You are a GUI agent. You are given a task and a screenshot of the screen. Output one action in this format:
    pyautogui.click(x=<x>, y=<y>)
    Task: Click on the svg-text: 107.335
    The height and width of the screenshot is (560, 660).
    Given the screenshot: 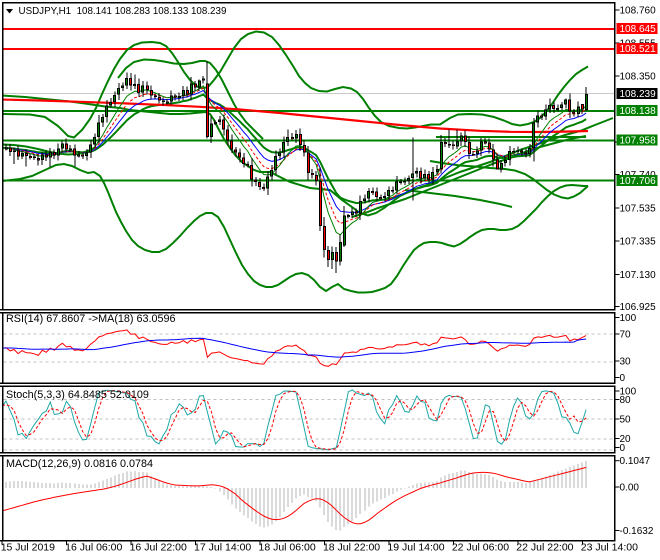 What is the action you would take?
    pyautogui.click(x=638, y=242)
    